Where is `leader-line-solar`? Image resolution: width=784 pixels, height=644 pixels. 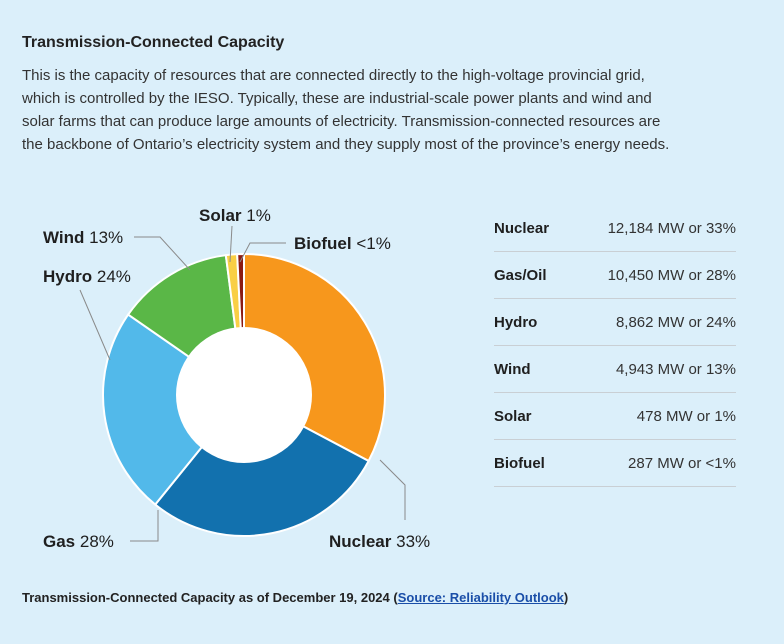
leader-line-solar is located at coordinates (231, 244).